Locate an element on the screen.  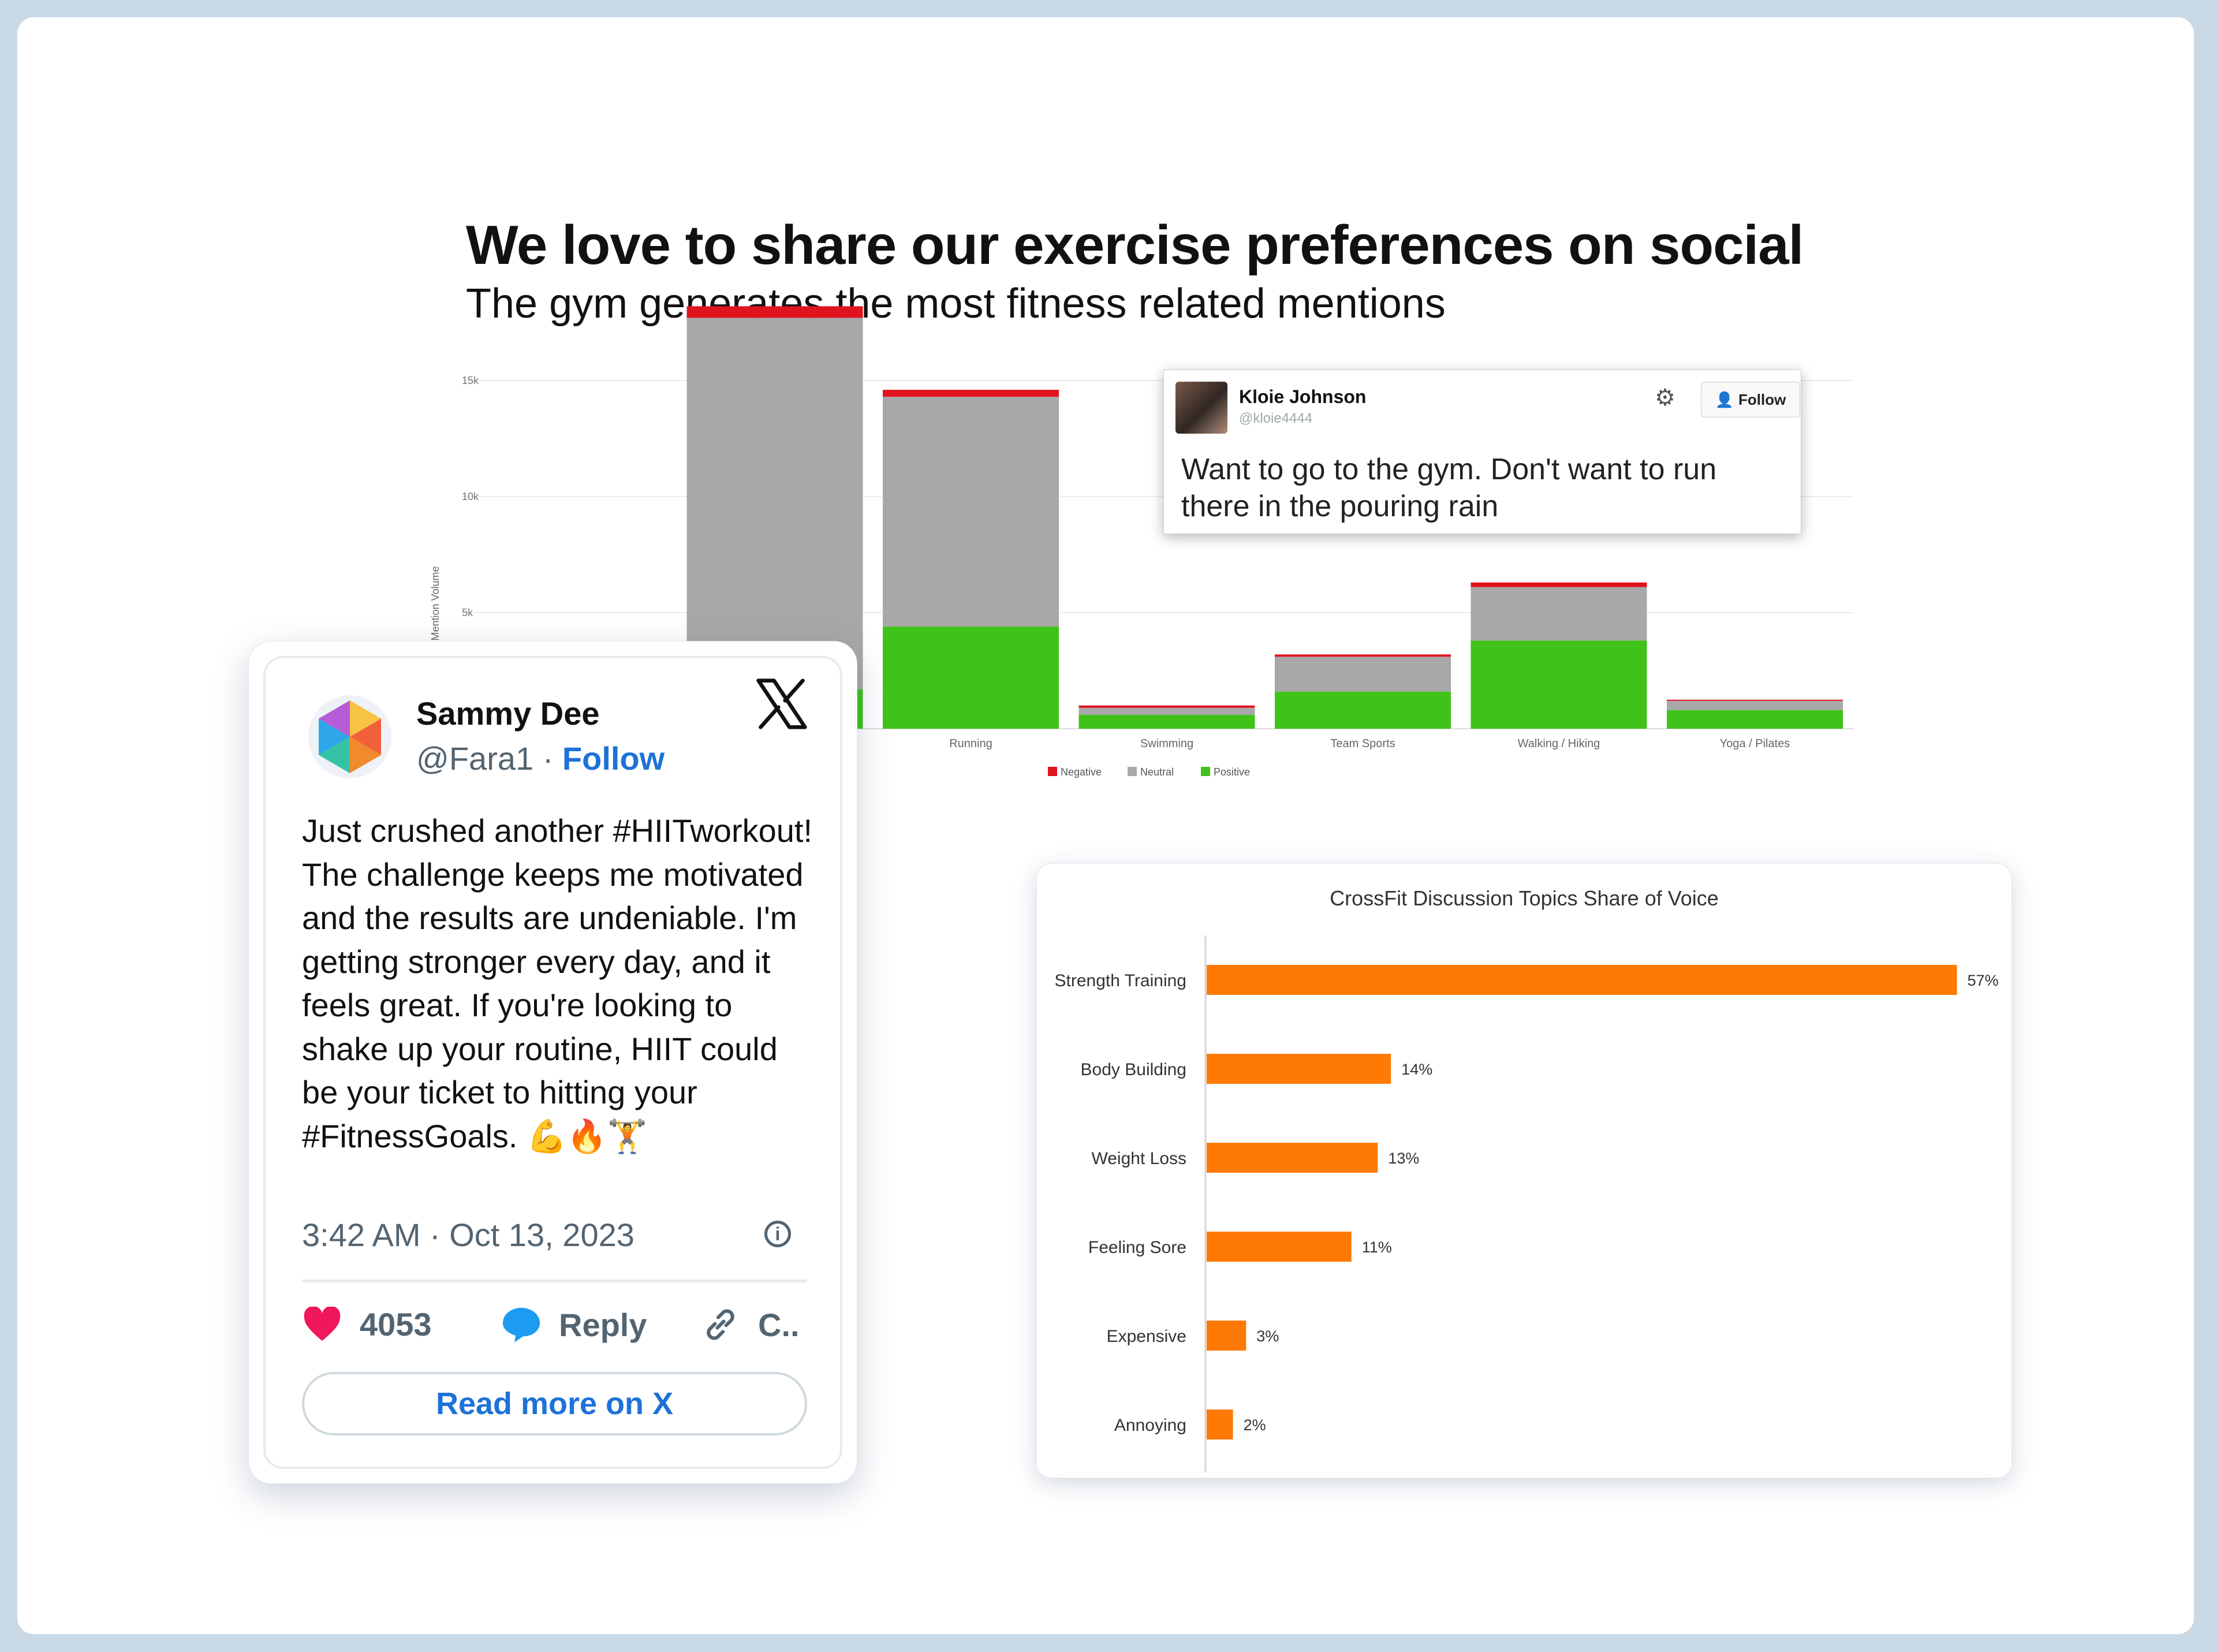
category-label: Strength Training is located at coordinates (1120, 980).